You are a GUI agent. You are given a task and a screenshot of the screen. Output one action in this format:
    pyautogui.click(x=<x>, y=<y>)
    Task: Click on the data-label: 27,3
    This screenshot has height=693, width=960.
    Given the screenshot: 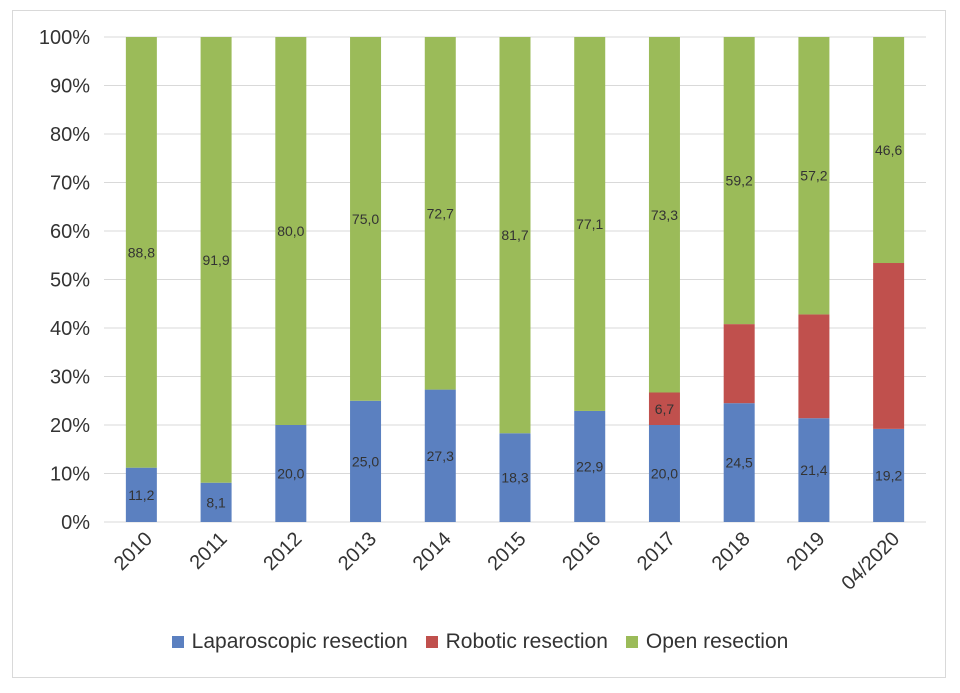 What is the action you would take?
    pyautogui.click(x=440, y=456)
    